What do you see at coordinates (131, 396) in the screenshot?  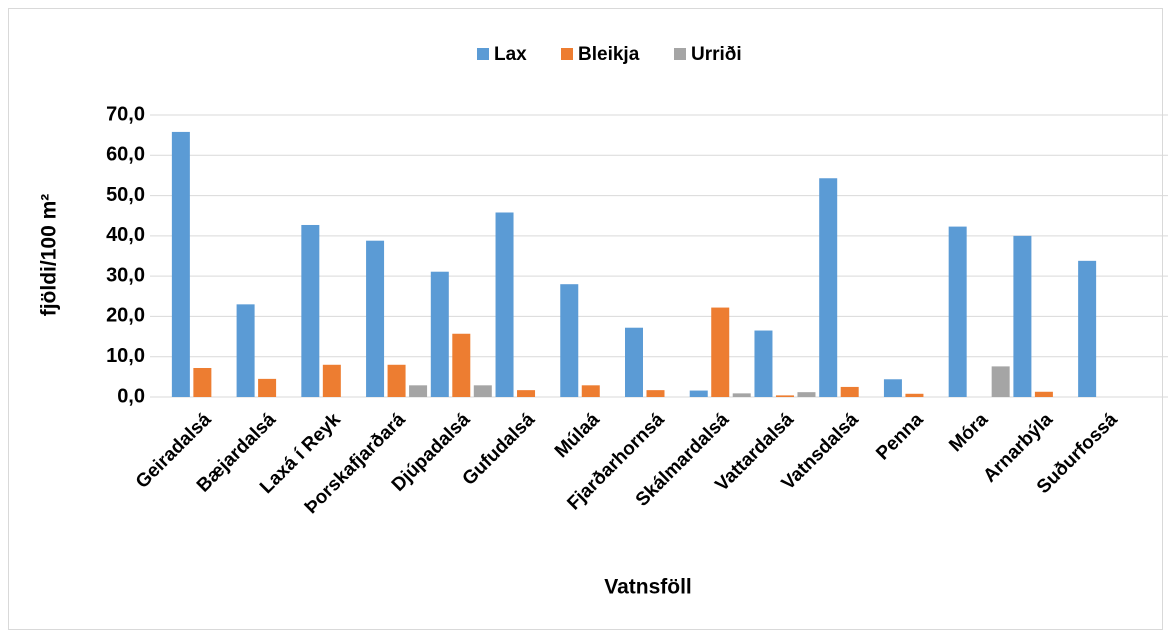 I see `y-tick-label: 0,0` at bounding box center [131, 396].